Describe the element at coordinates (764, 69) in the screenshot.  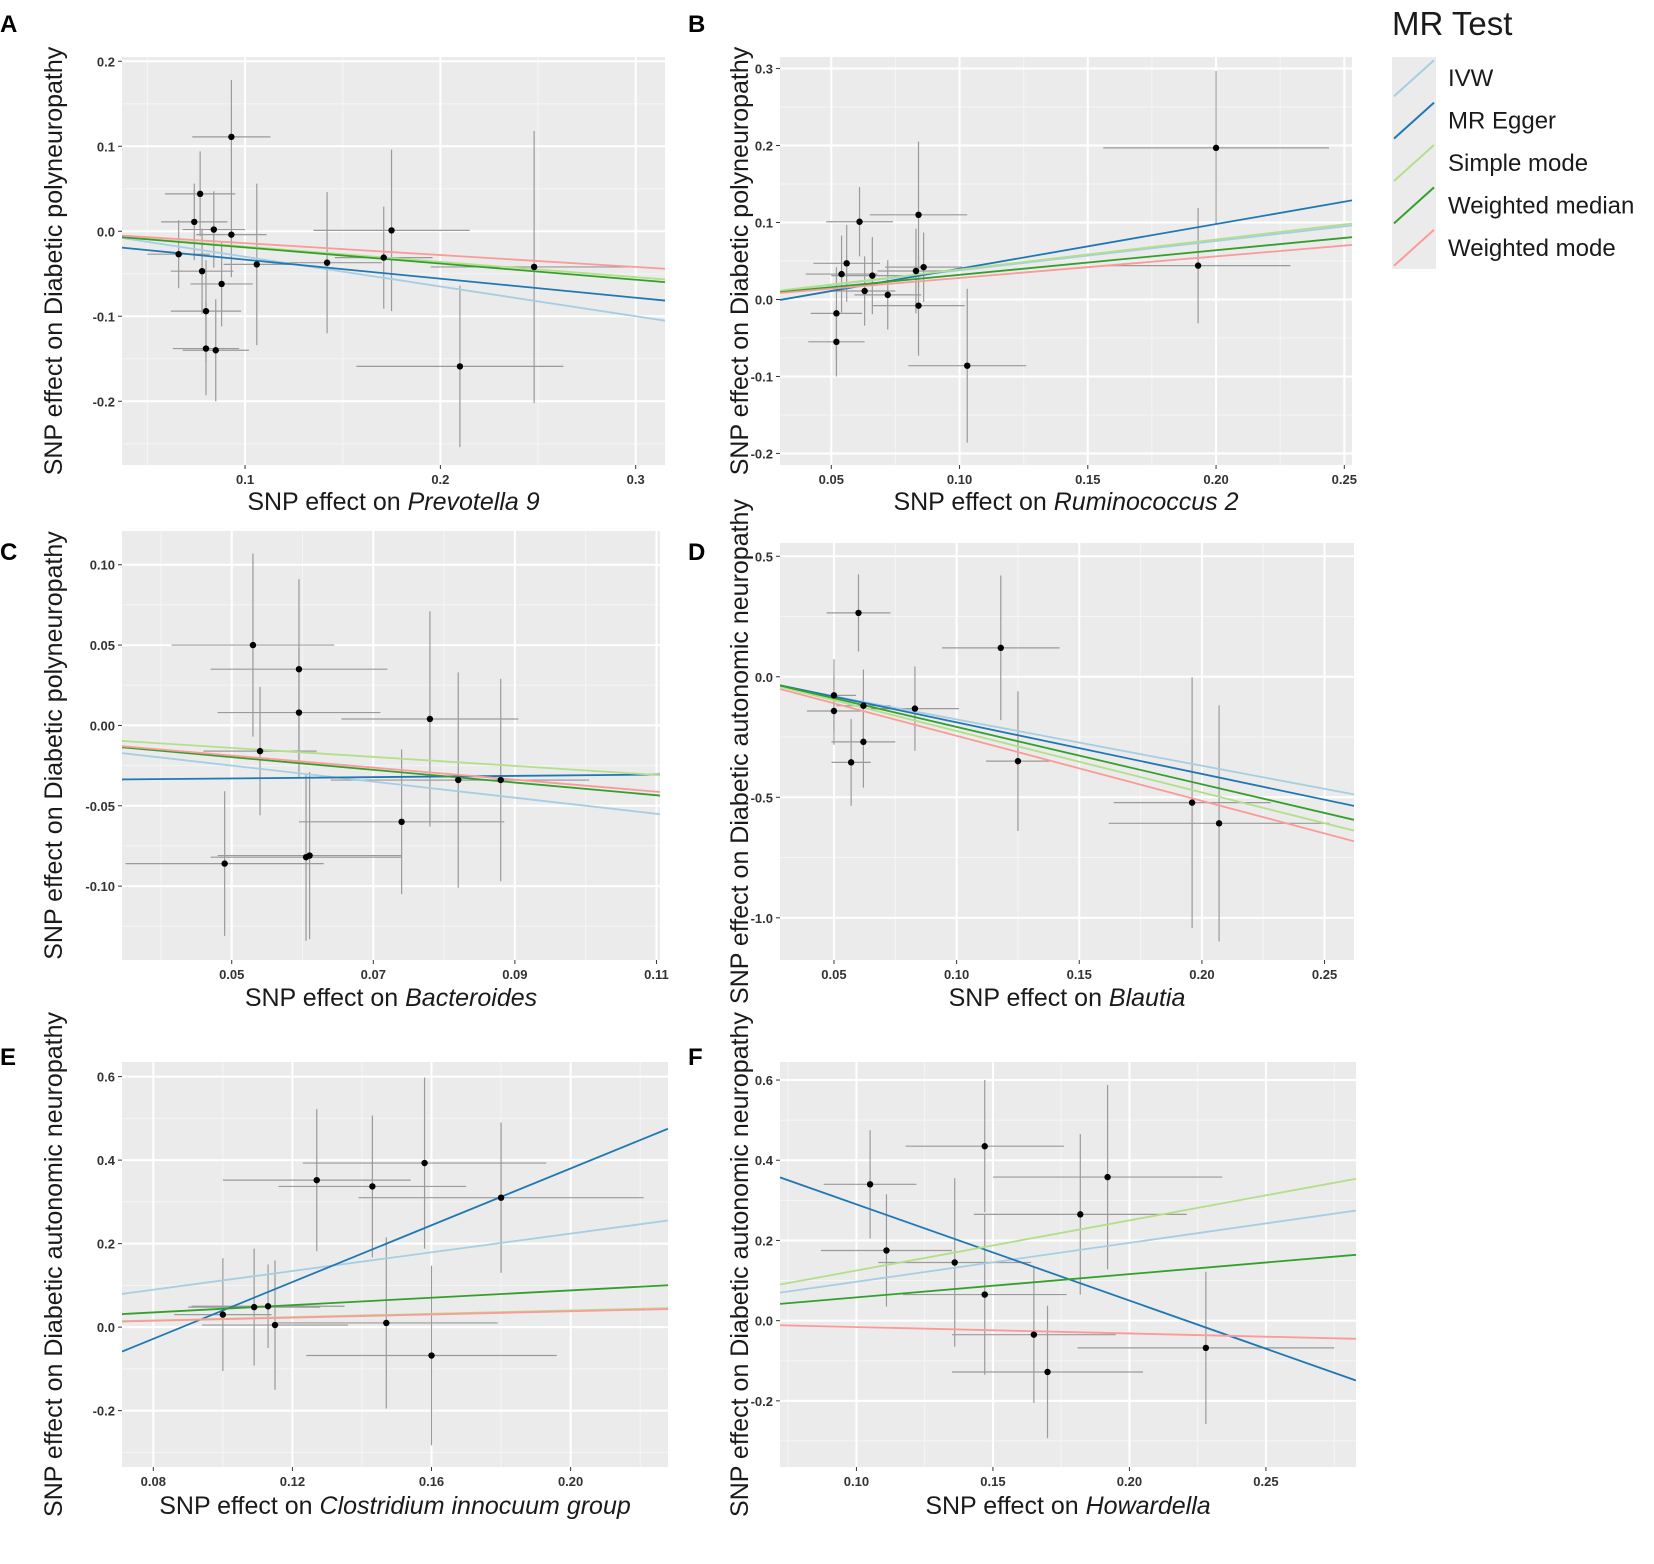
I see `y-tick-label: 0.3` at that location.